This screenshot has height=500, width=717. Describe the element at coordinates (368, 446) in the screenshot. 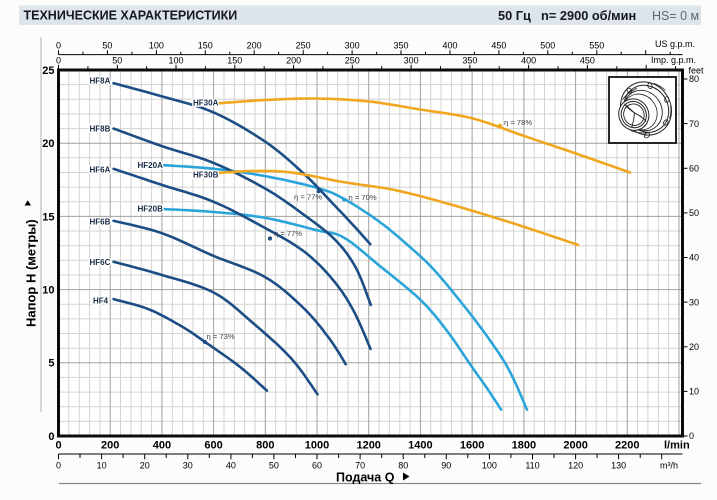

I see `svg-text: 1200` at that location.